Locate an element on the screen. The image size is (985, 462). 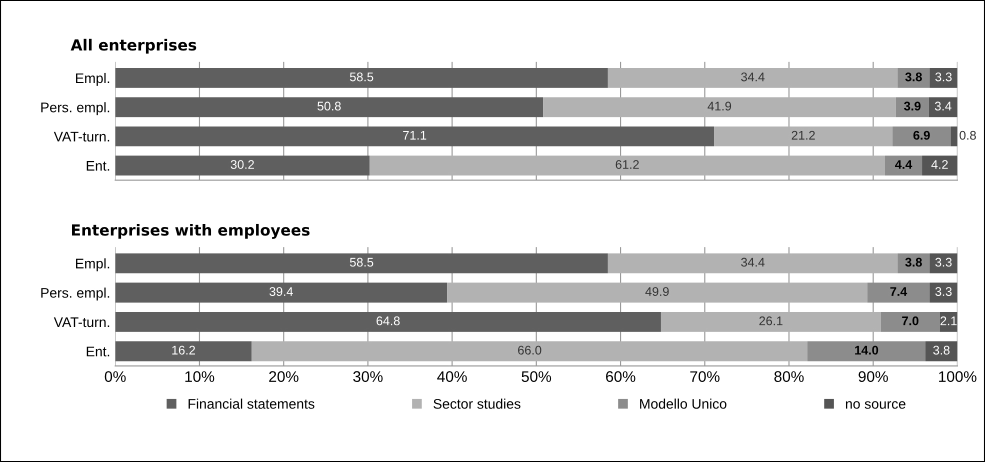
data-label: 50.8 is located at coordinates (329, 106).